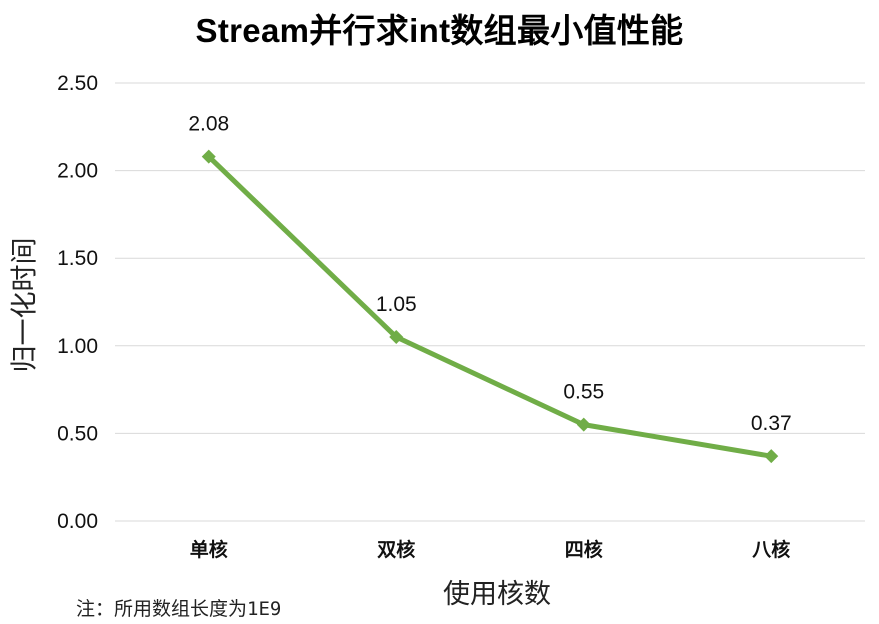 This screenshot has height=624, width=879. I want to click on data-label: 0.37, so click(771, 423).